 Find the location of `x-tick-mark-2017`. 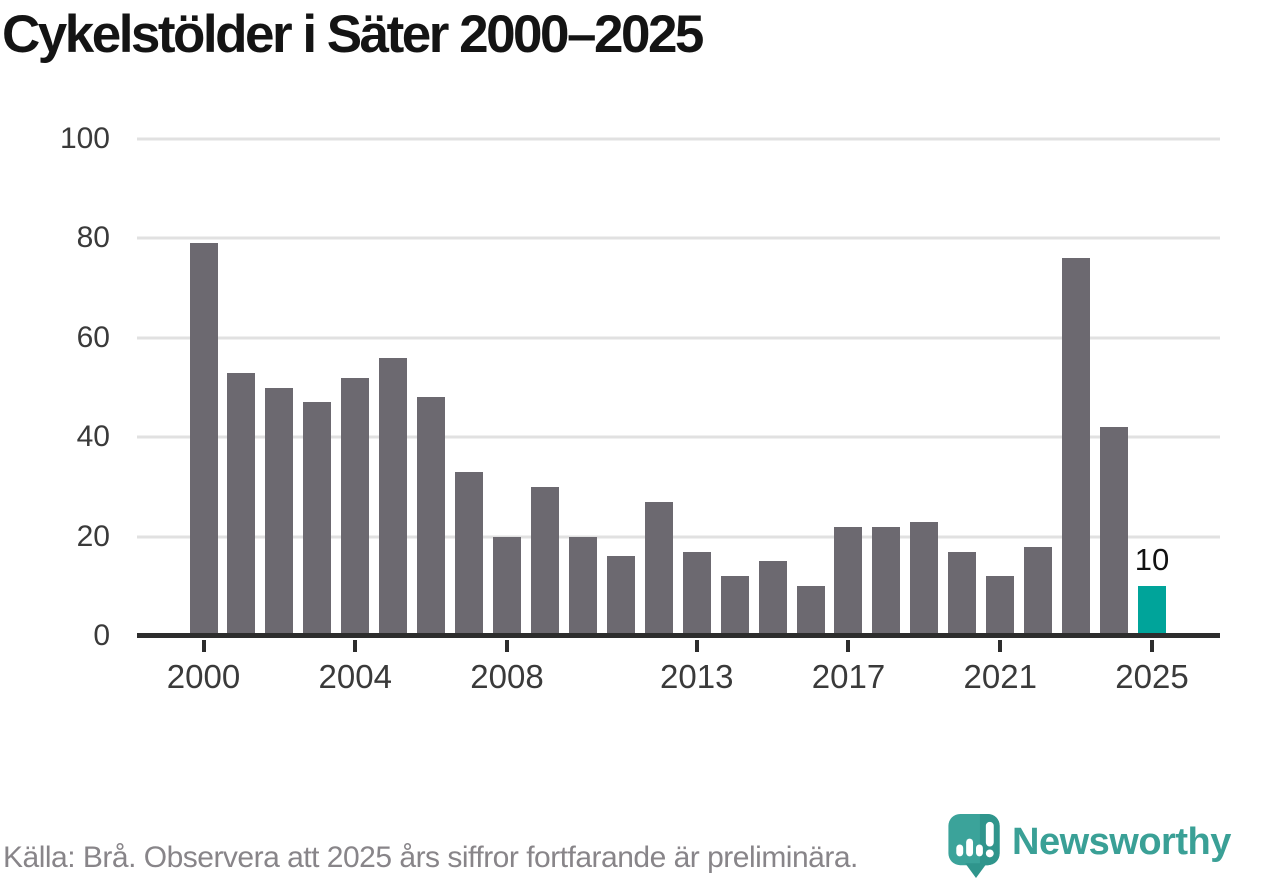

x-tick-mark-2017 is located at coordinates (848, 646).